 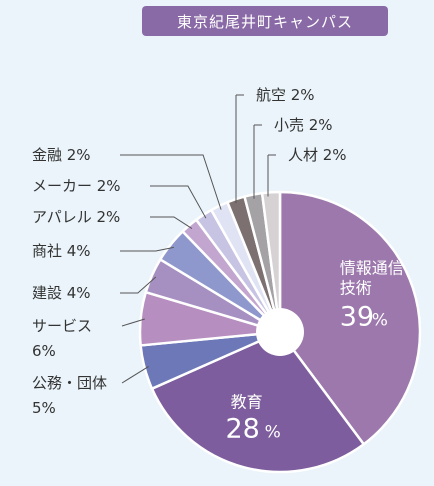 I want to click on slice-8-label: 金融 2%, so click(x=61, y=155).